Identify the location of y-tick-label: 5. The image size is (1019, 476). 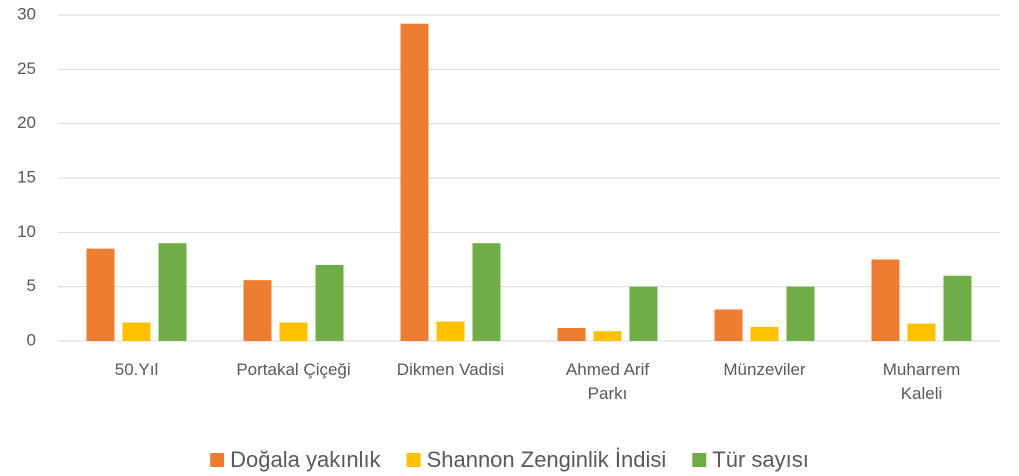
(31, 285).